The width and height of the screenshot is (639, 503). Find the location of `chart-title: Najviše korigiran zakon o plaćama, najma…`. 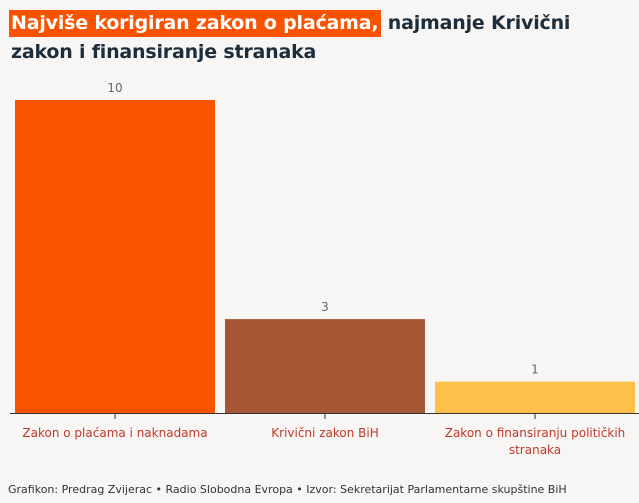

chart-title: Najviše korigiran zakon o plaćama, najma… is located at coordinates (320, 38).